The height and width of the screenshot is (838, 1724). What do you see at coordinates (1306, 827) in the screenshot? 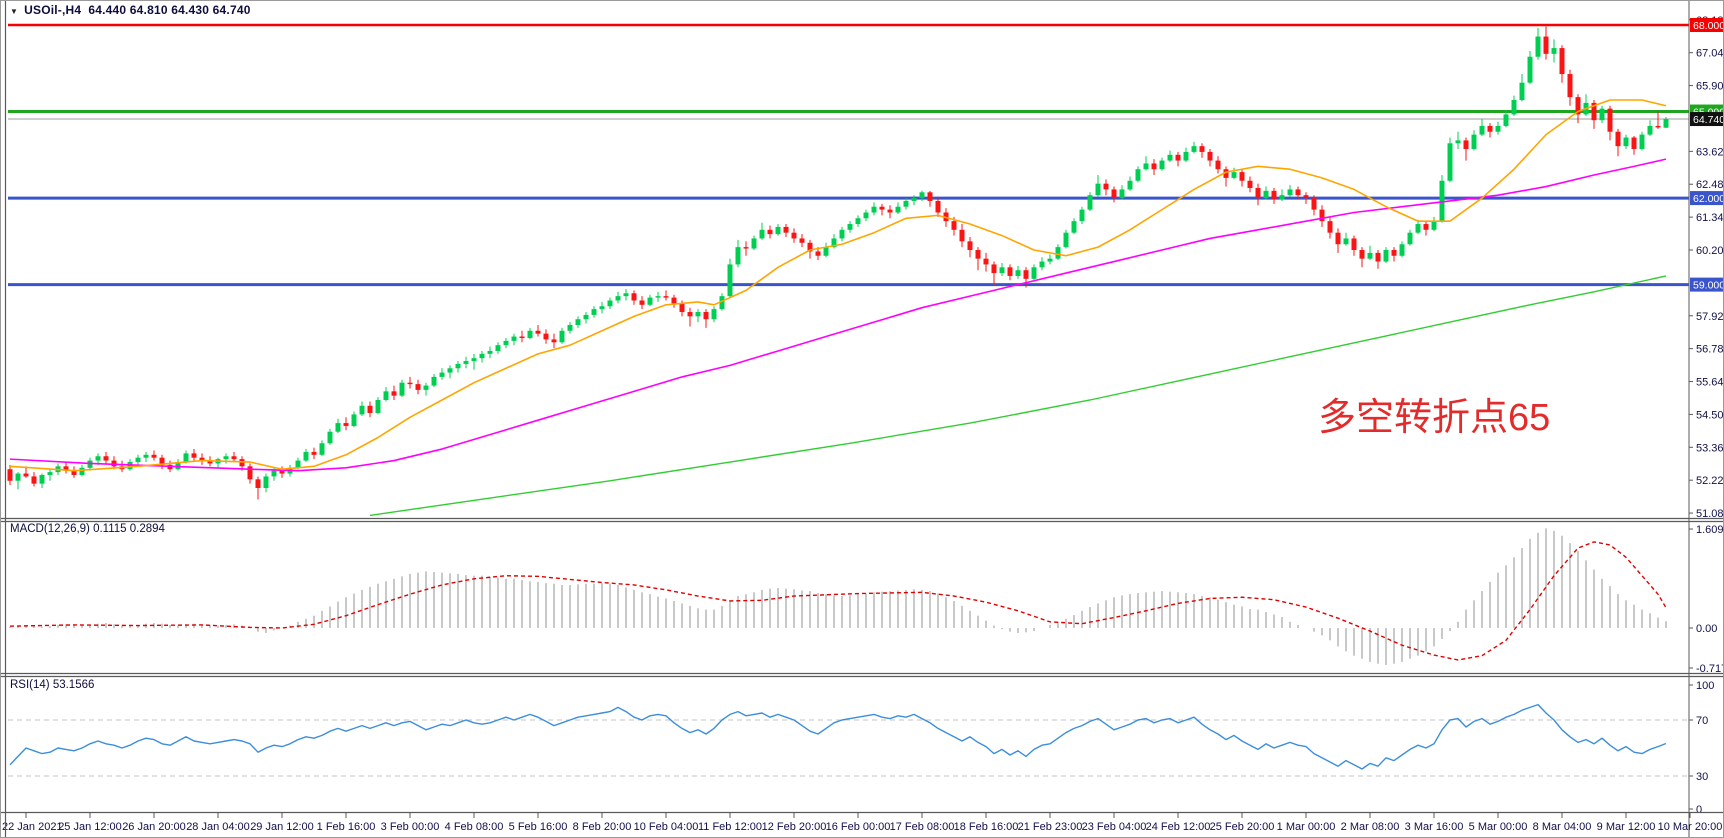
I see `svg-text: 1 Mar 00:00` at bounding box center [1306, 827].